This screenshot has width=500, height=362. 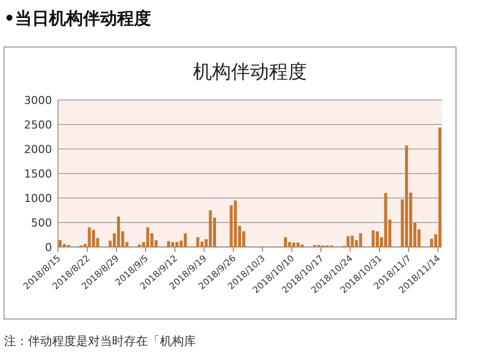 What do you see at coordinates (250, 72) in the screenshot?
I see `chart-subtitle: 机构伴动程度` at bounding box center [250, 72].